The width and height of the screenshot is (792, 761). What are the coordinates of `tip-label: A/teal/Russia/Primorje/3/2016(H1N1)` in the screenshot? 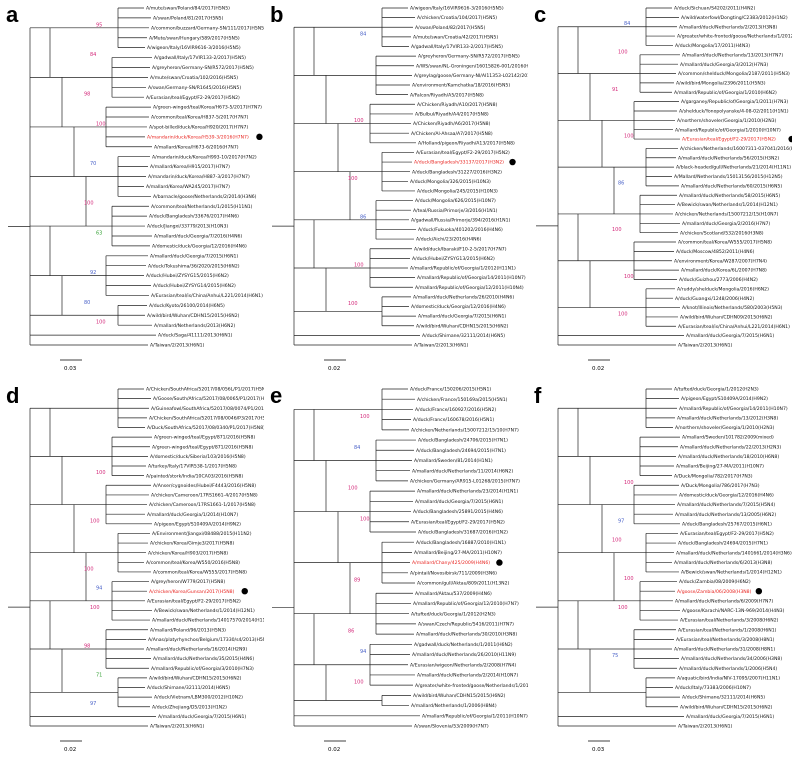 It's located at (455, 211).